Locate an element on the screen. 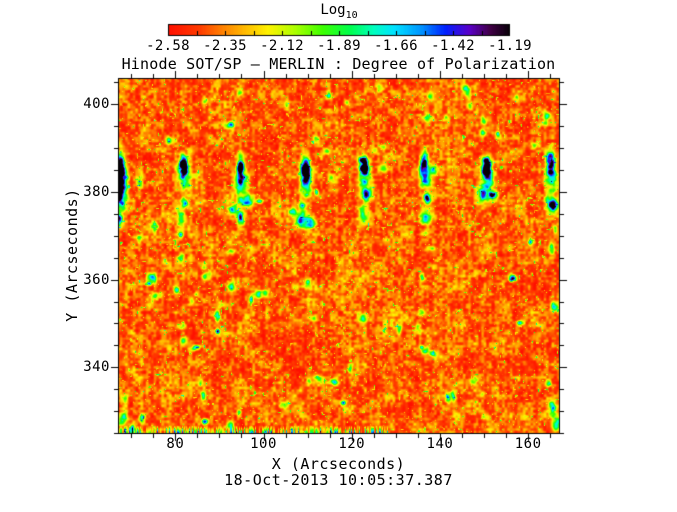  y-tick-label: 360 is located at coordinates (96, 279).